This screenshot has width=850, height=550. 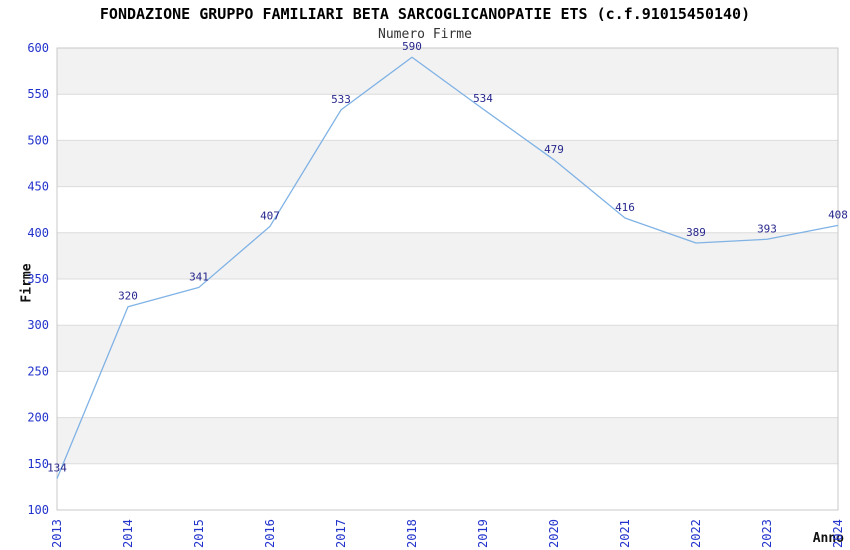 I want to click on chart-subtitle: Numero Firme, so click(x=425, y=34).